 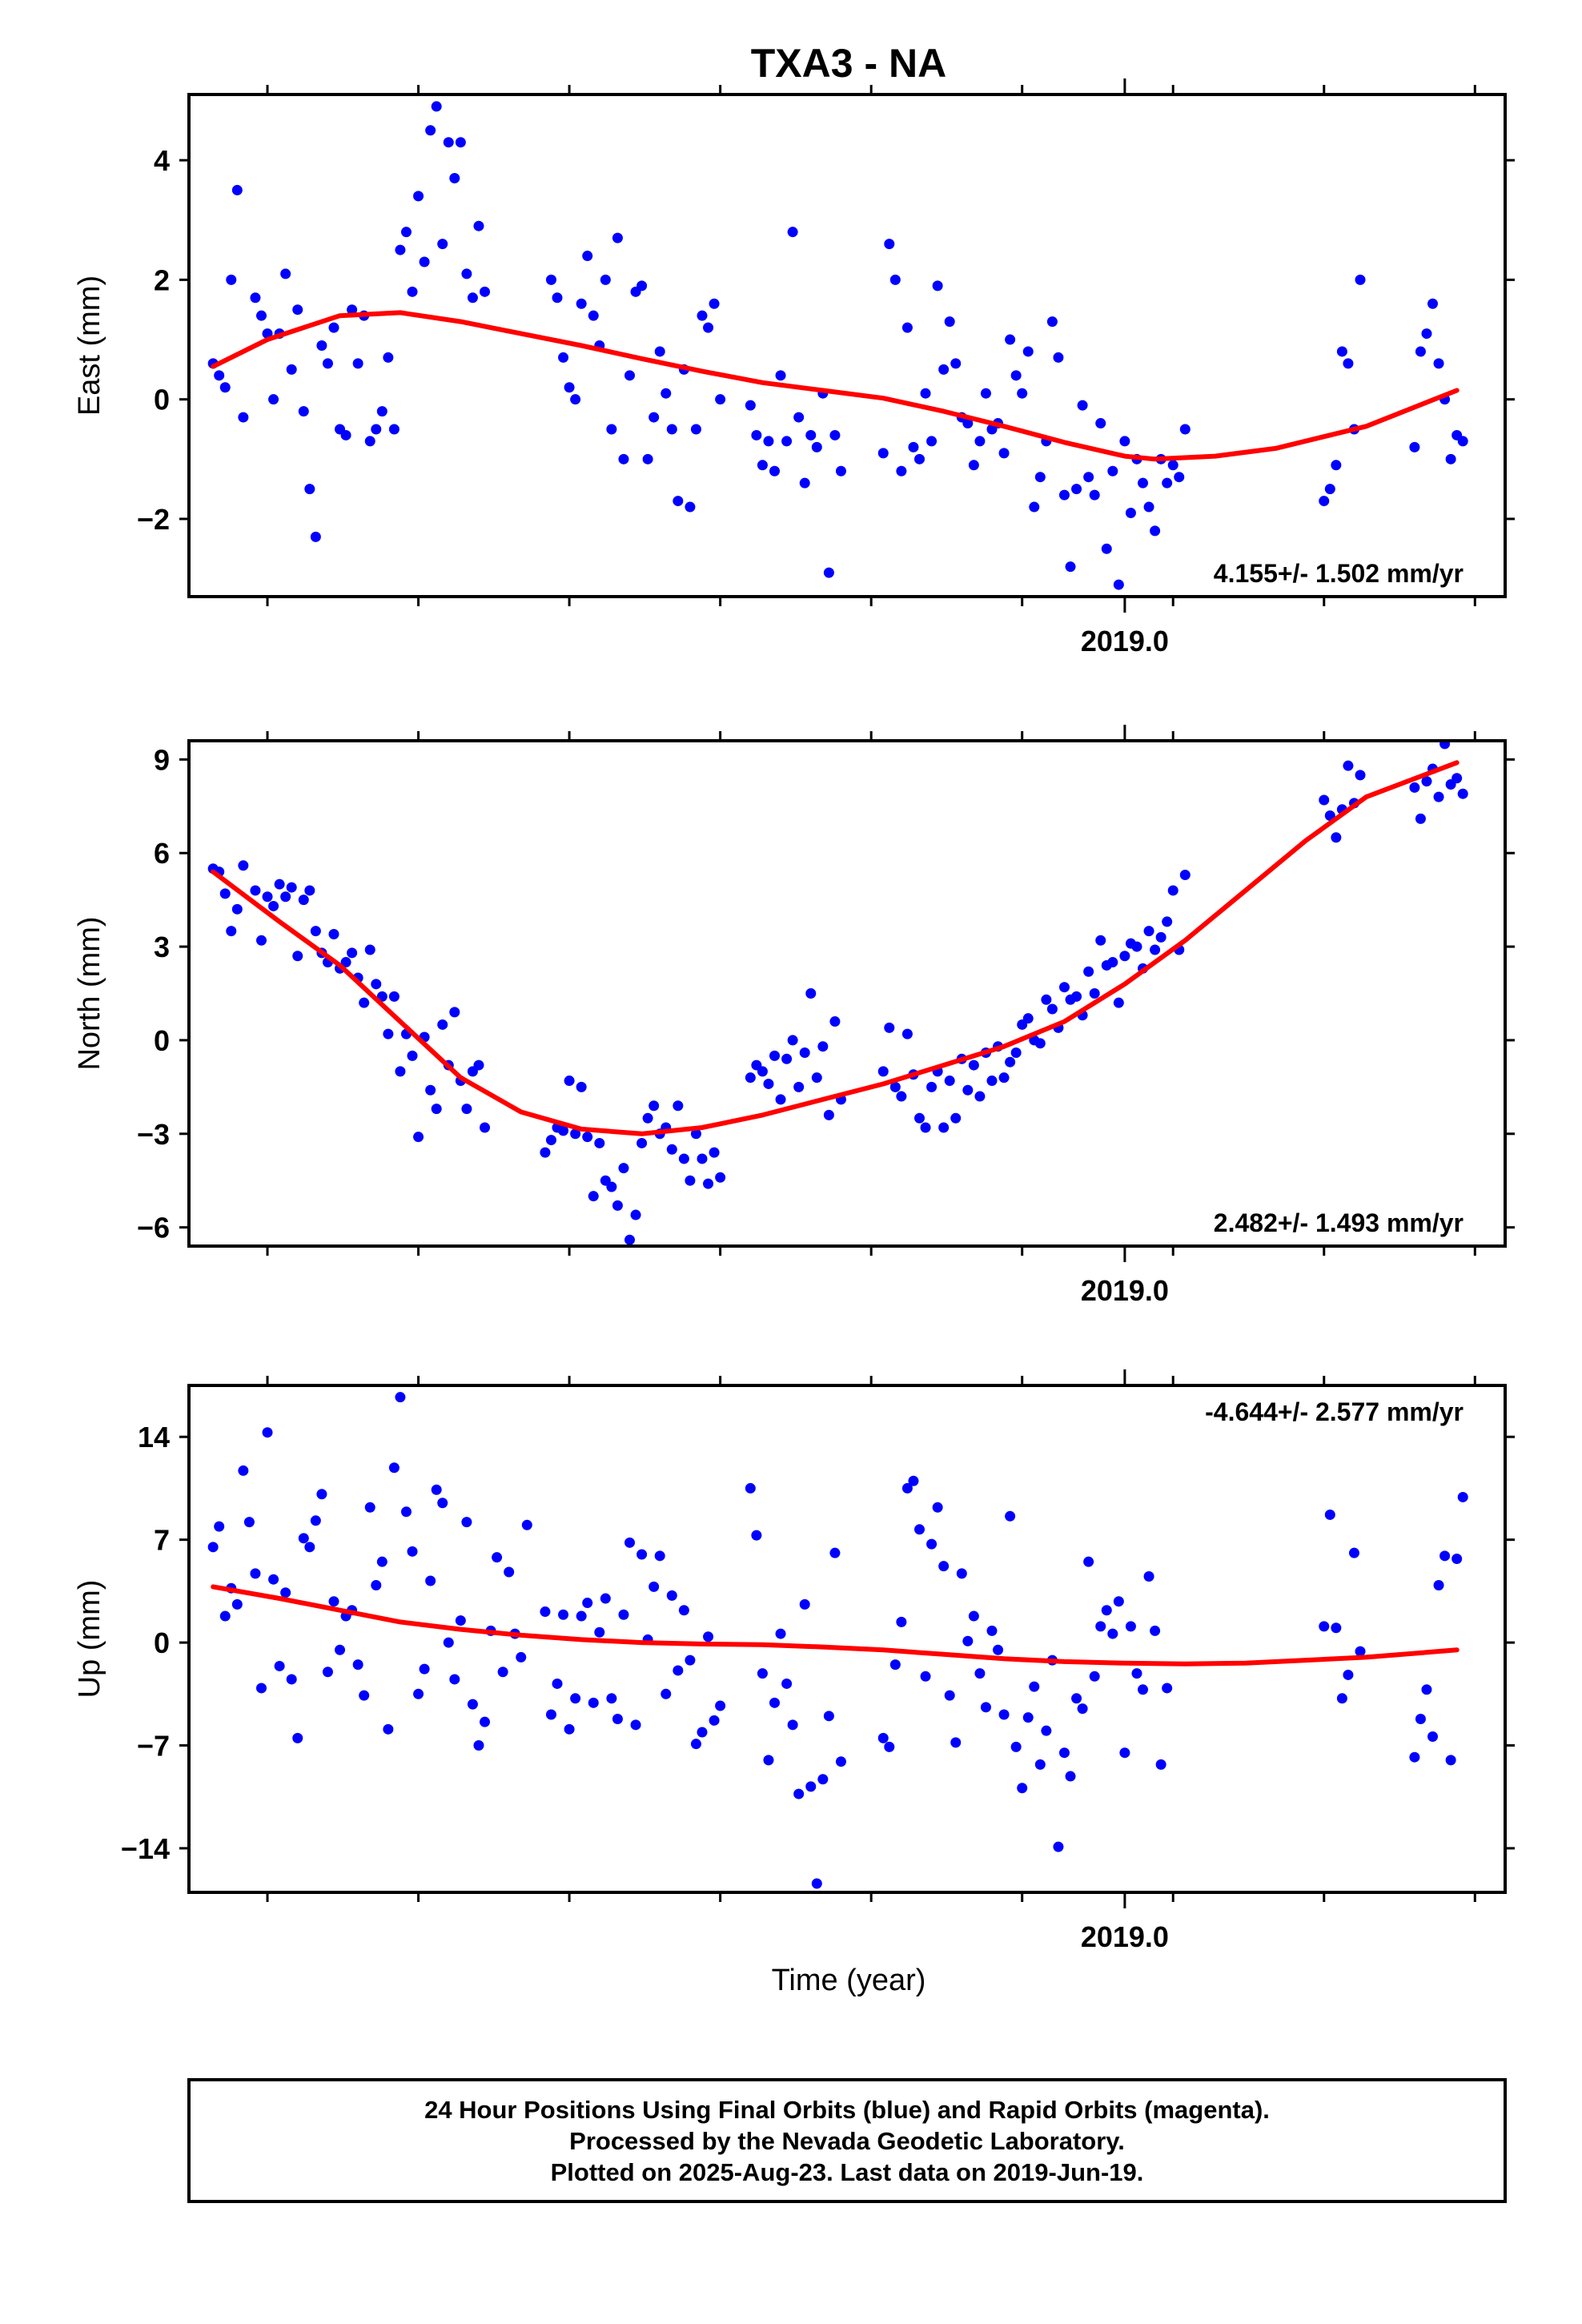 I want to click on x-tick-label: 2019.0, so click(x=1125, y=1936).